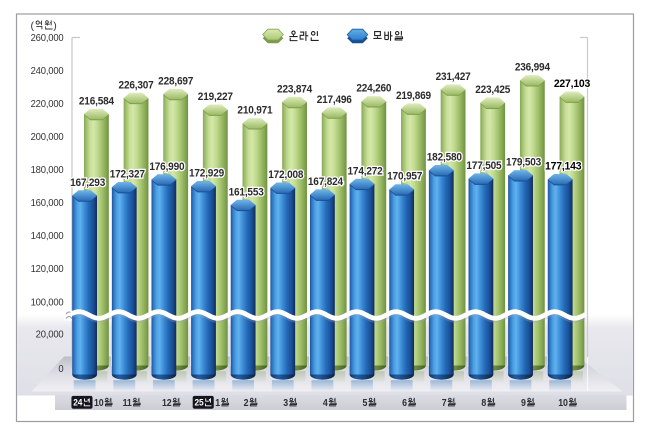  I want to click on bar-모바일-3, so click(203, 286).